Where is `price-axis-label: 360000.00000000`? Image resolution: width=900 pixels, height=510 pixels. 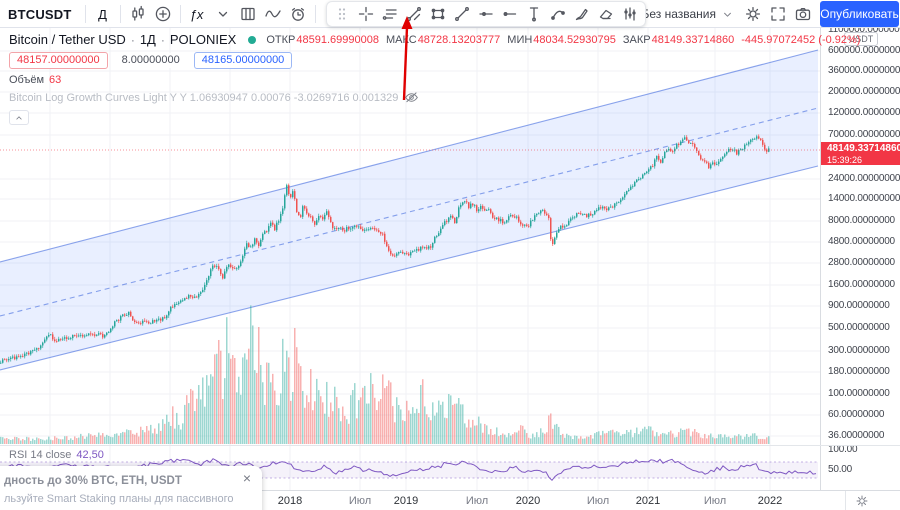
price-axis-label: 360000.00000000 is located at coordinates (864, 70).